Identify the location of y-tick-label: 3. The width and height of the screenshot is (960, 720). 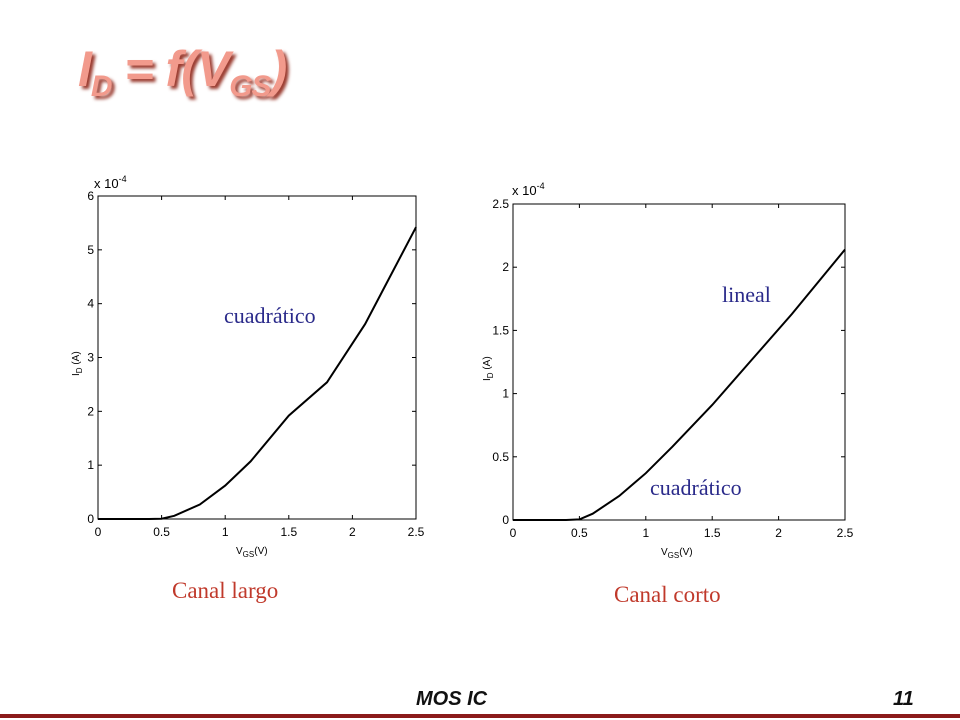
(90, 358).